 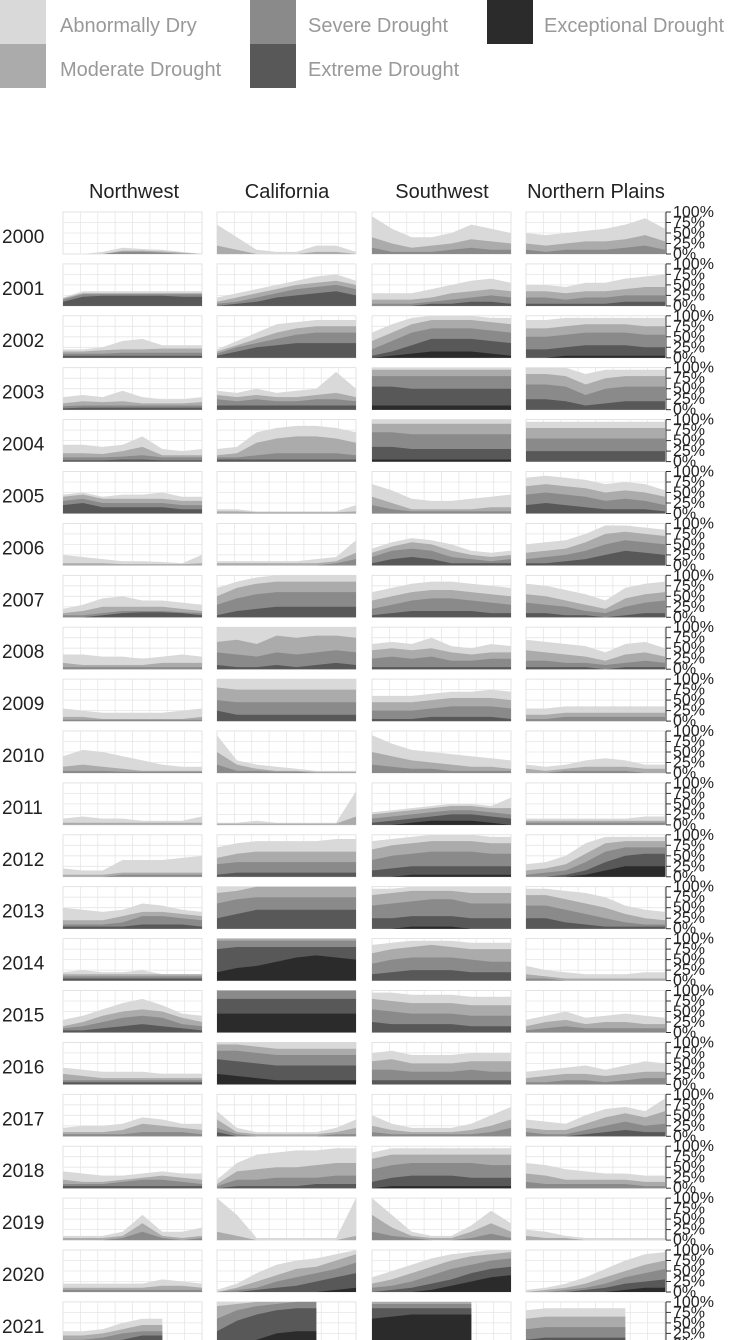 What do you see at coordinates (141, 70) in the screenshot?
I see `legend-label-1: Moderate Drought` at bounding box center [141, 70].